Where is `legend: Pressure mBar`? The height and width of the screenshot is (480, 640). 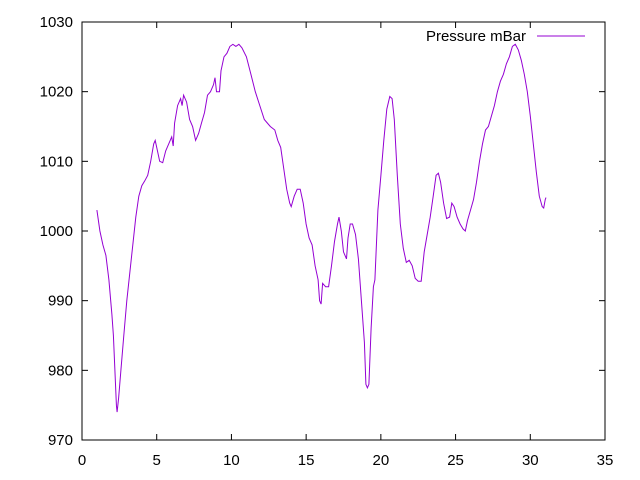 legend: Pressure mBar is located at coordinates (505, 36).